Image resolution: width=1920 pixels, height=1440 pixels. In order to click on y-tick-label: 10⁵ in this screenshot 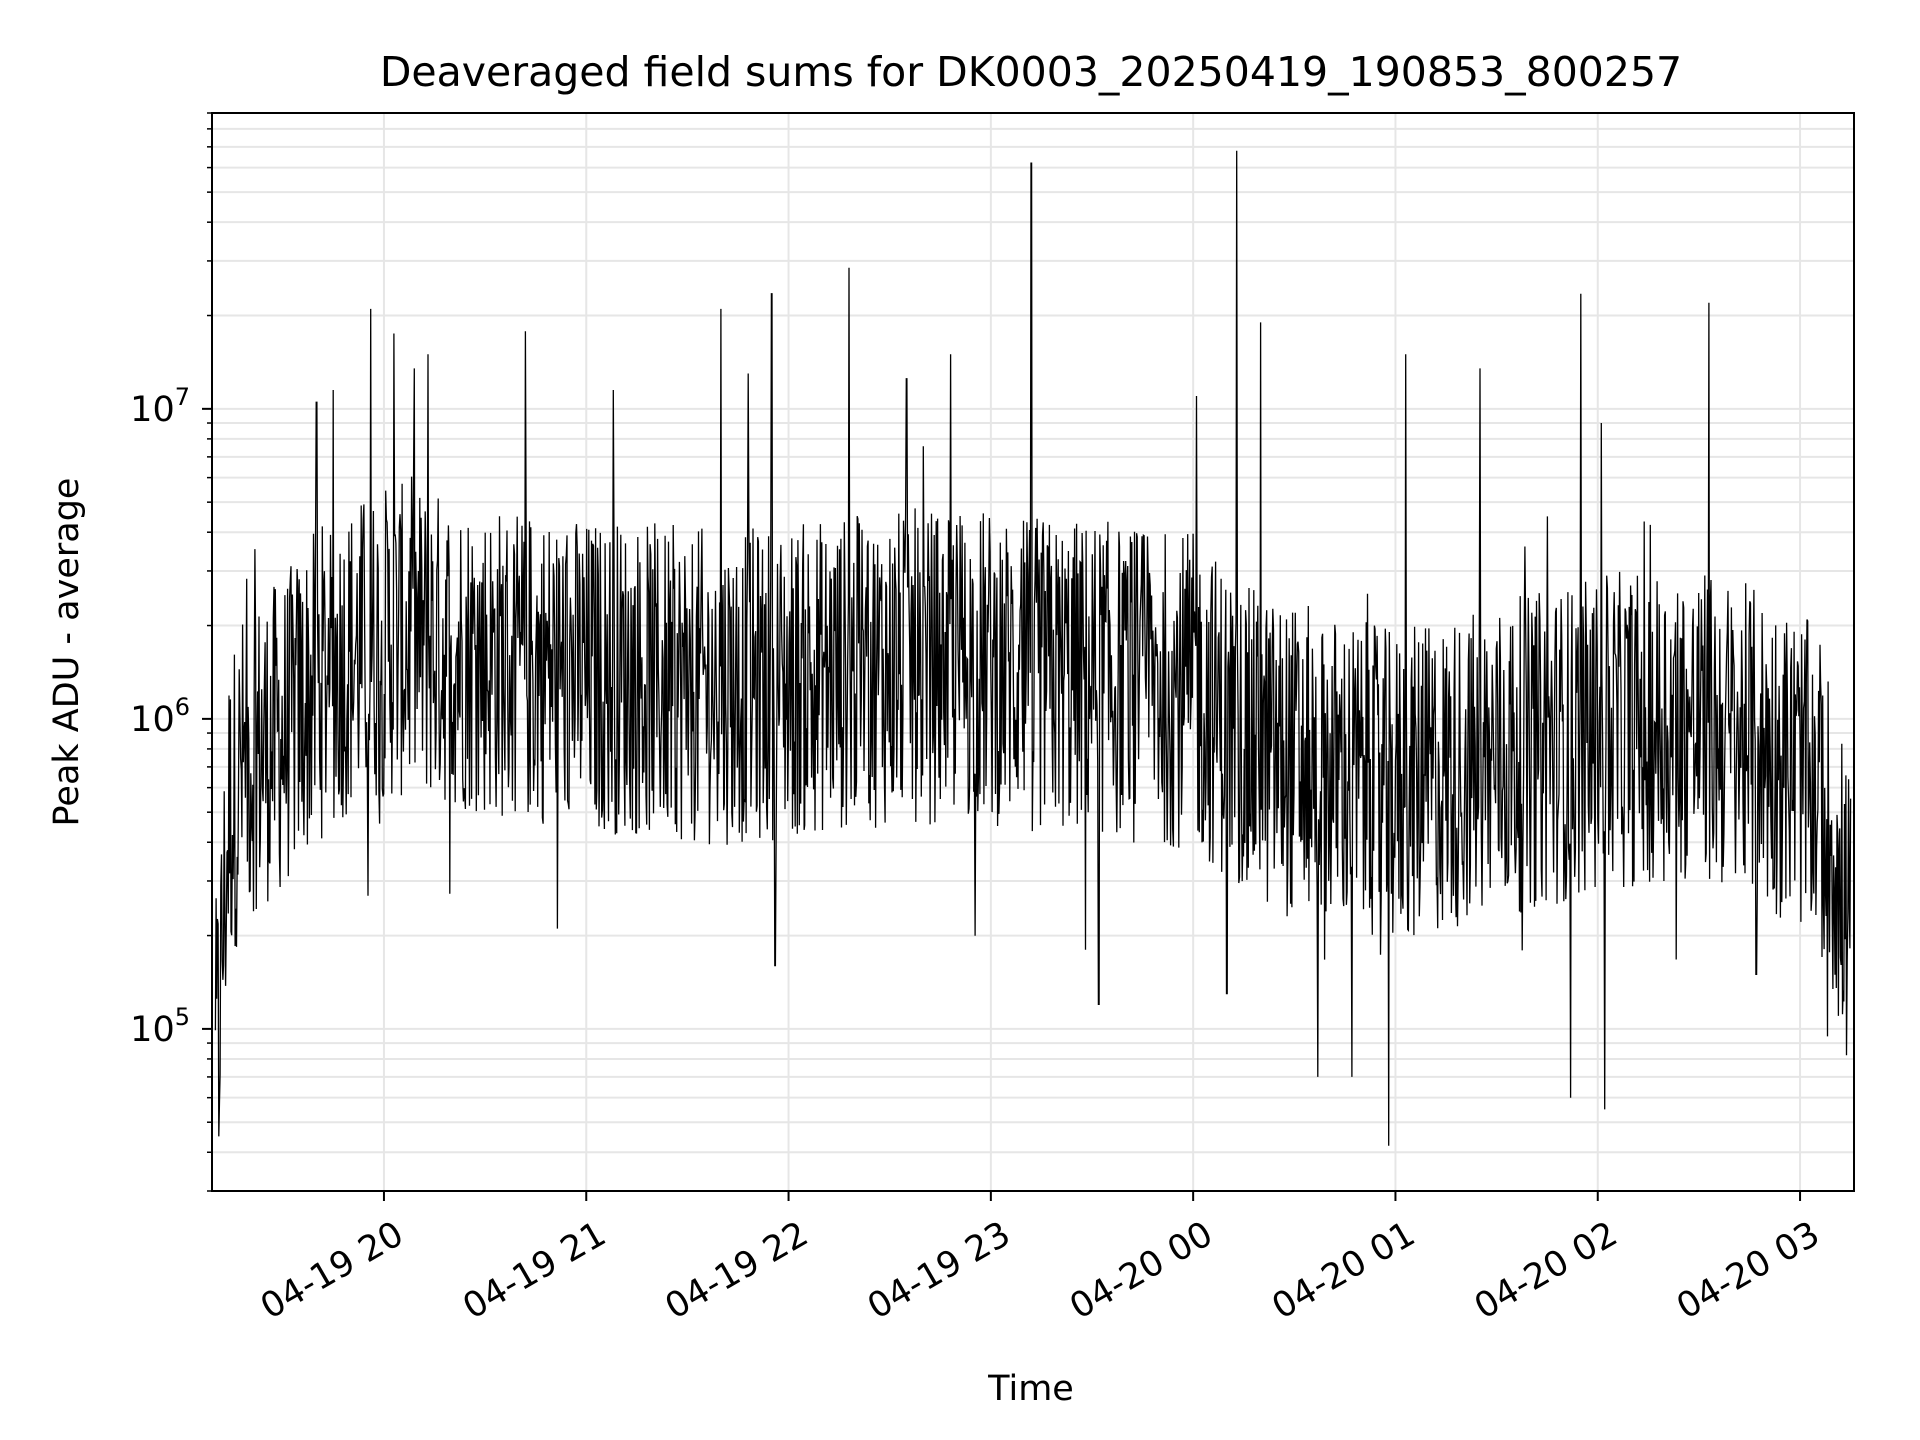, I will do `click(160, 1026)`.